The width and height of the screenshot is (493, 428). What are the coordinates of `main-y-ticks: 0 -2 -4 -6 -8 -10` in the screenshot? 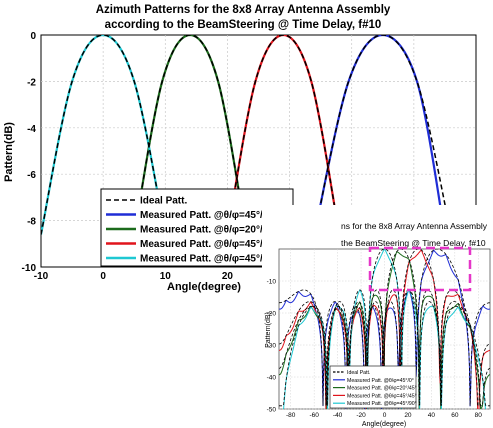 It's located at (29, 152).